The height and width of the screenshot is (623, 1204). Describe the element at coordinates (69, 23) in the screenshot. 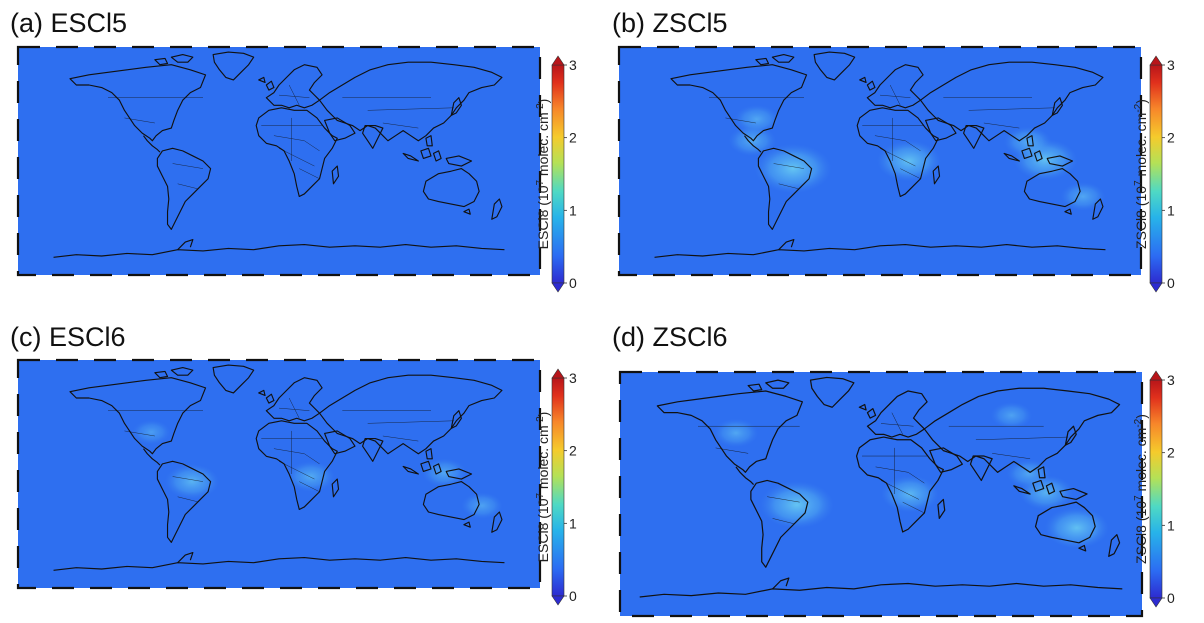

I see `panel-title: (a) ESCl5` at that location.